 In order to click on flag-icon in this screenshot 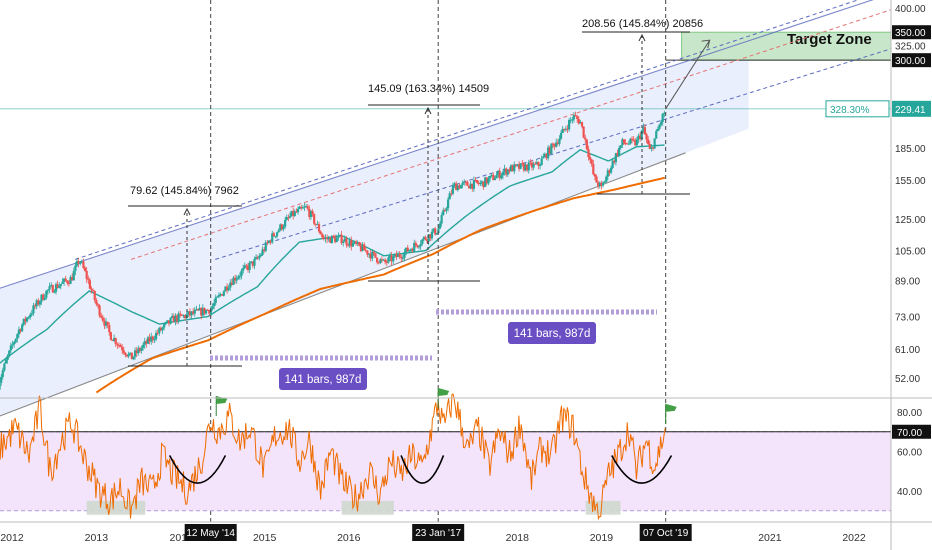, I will do `click(222, 399)`.